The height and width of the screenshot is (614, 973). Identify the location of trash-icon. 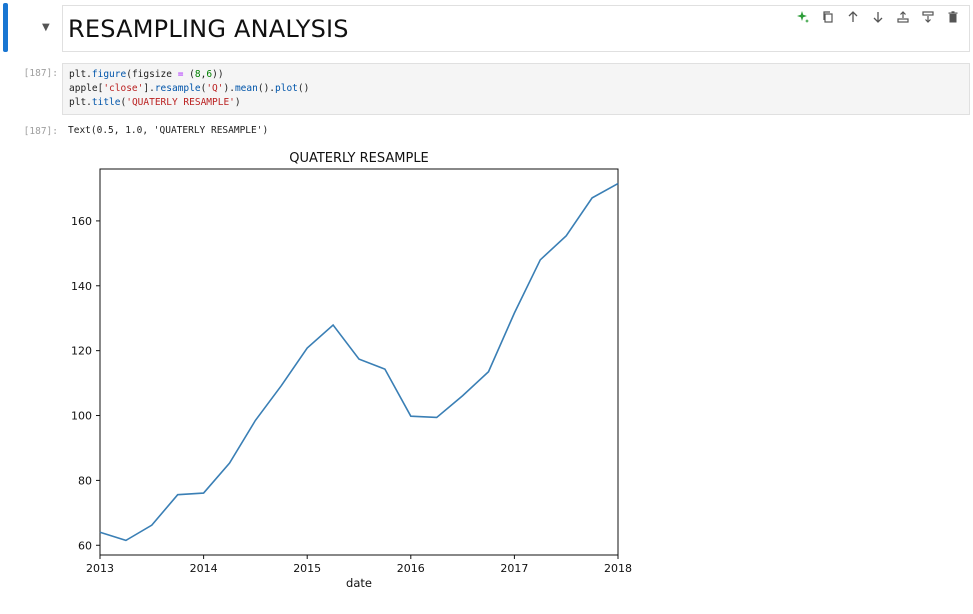
(952, 17).